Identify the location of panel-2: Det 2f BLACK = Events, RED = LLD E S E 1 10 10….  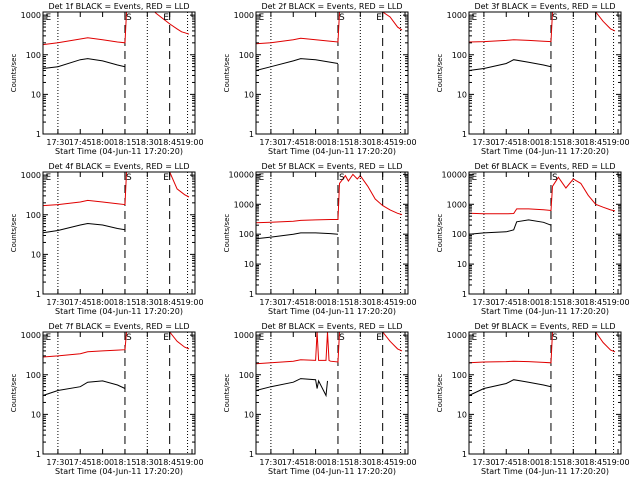
(320, 79).